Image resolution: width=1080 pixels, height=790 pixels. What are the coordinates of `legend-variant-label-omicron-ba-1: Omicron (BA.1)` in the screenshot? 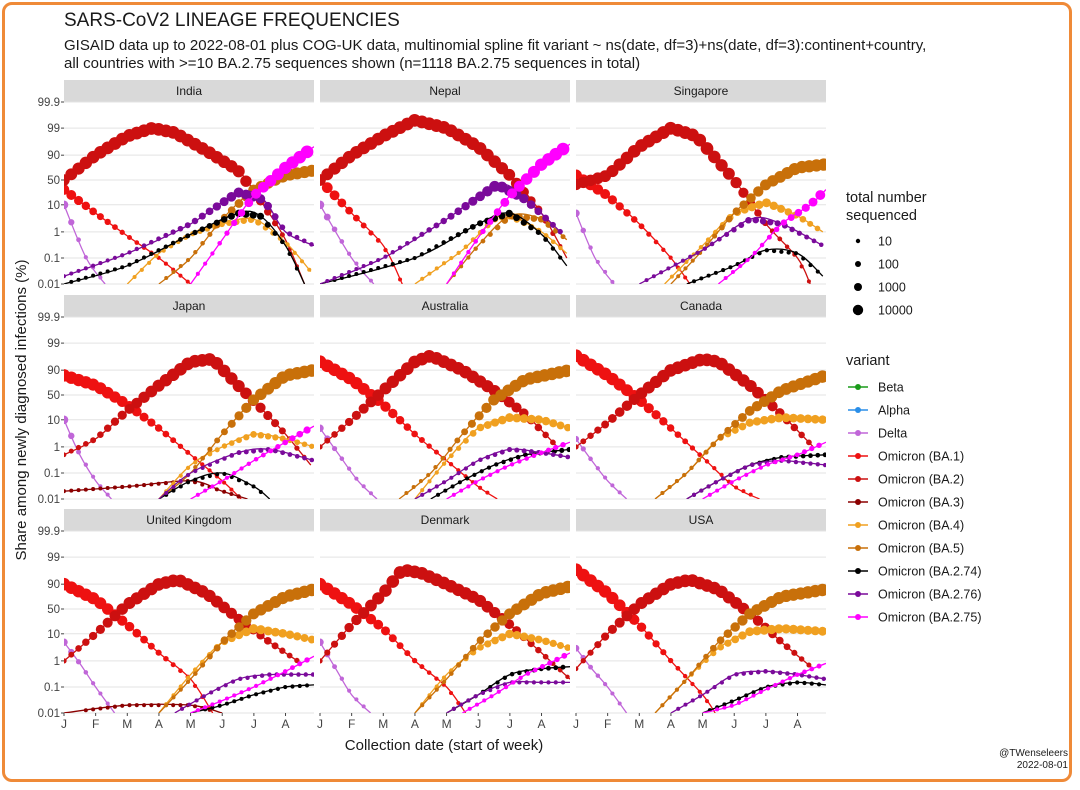 It's located at (921, 457).